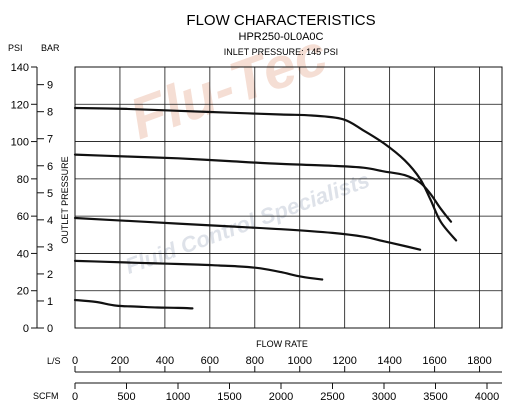 The height and width of the screenshot is (407, 510). Describe the element at coordinates (229, 397) in the screenshot. I see `scfm-tick-label: 1500` at that location.